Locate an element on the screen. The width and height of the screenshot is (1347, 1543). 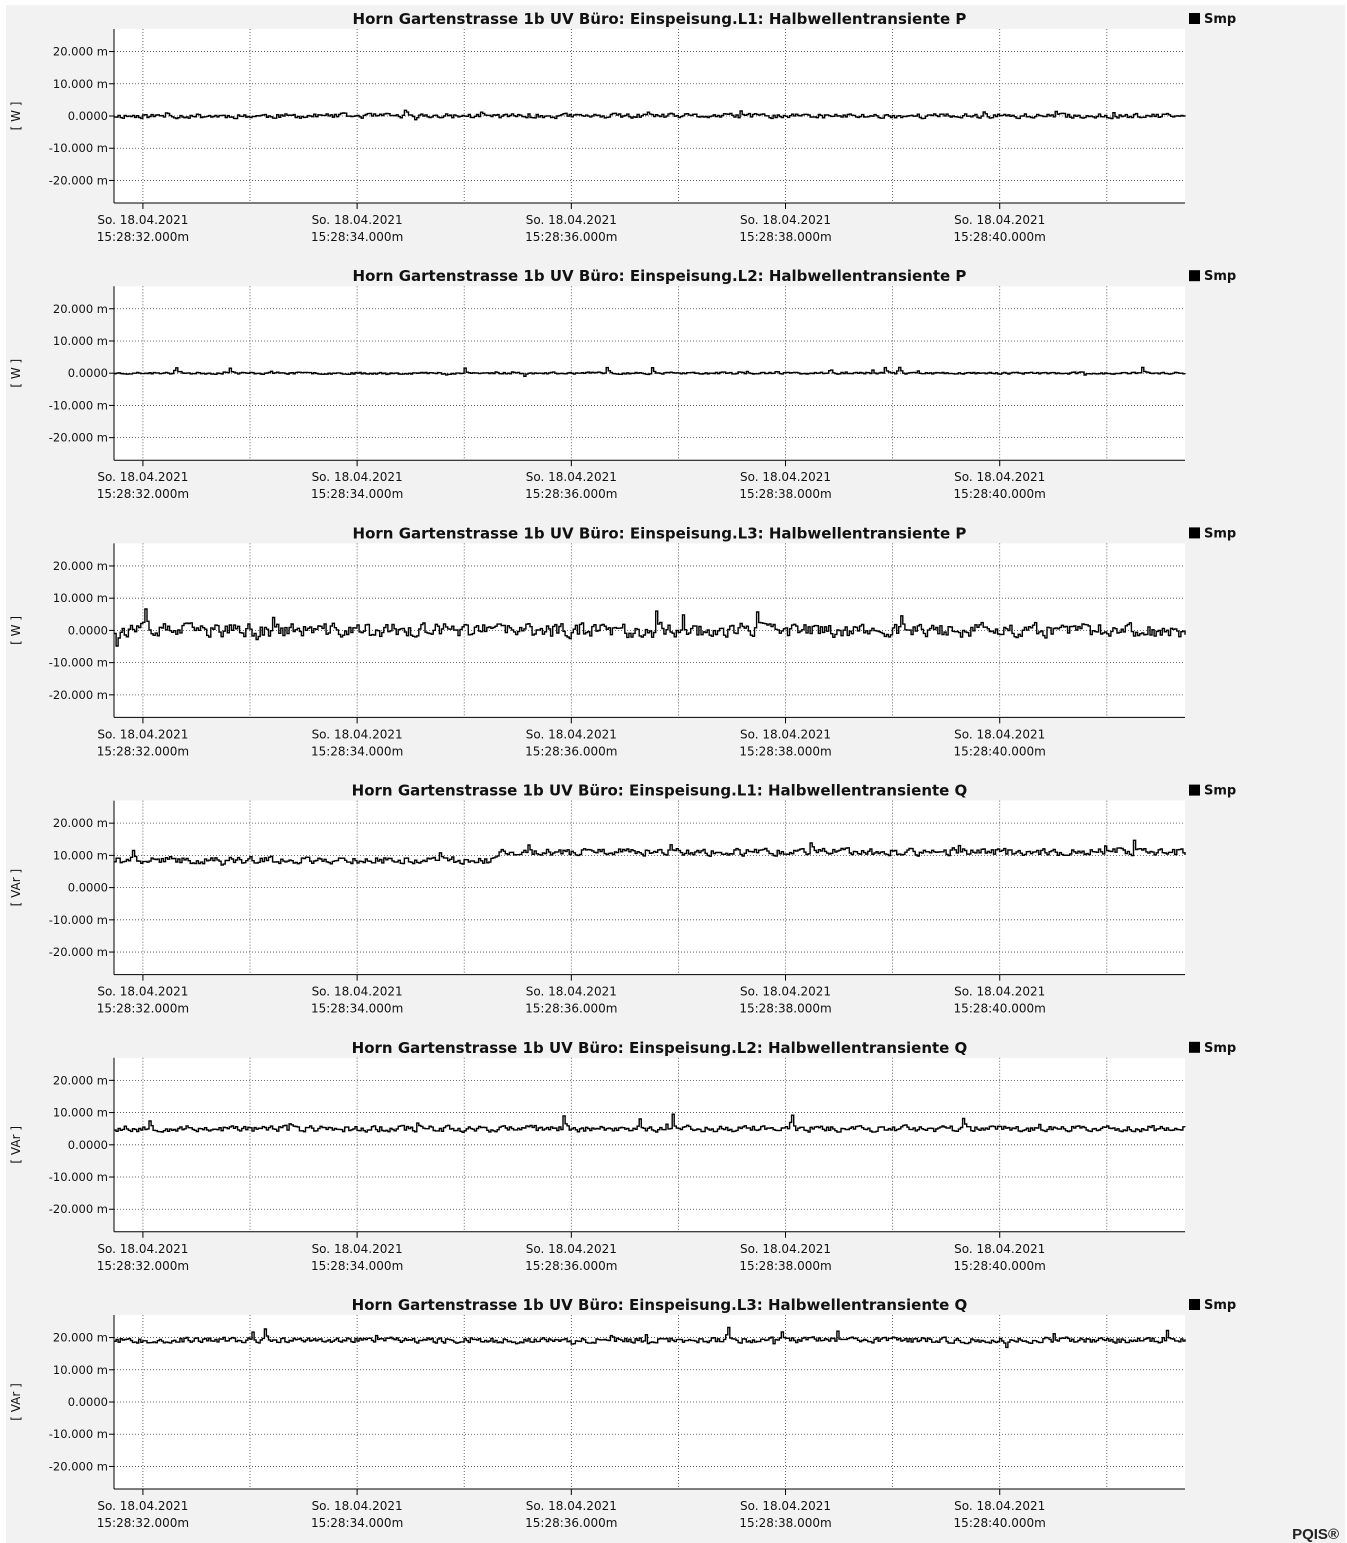
y-axis-unit: [ VAr ] is located at coordinates (16, 1145).